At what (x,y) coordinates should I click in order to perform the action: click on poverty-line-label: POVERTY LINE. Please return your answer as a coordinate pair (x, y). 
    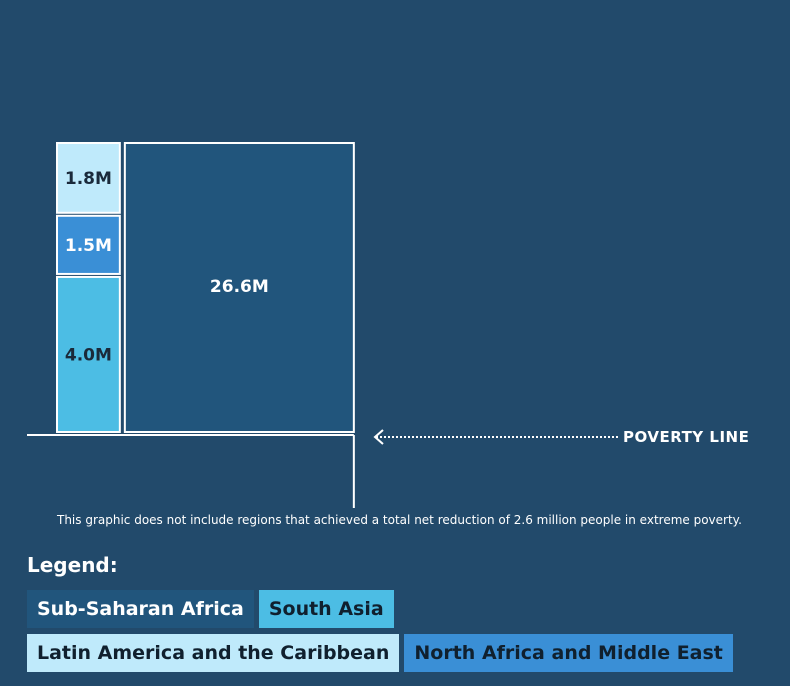
    Looking at the image, I should click on (686, 437).